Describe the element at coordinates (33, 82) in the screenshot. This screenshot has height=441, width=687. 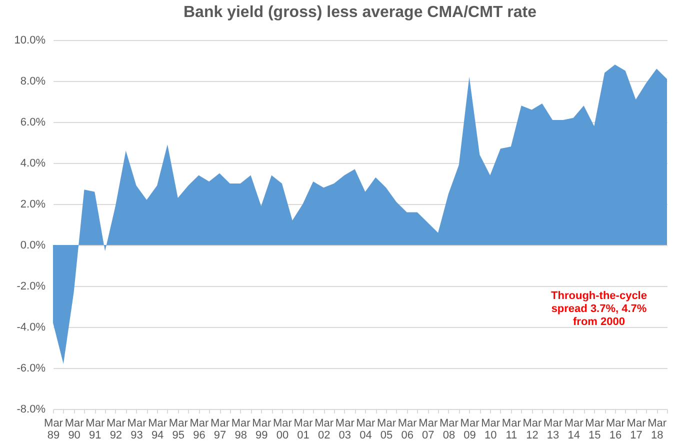
I see `y-tick-label: 8.0%` at that location.